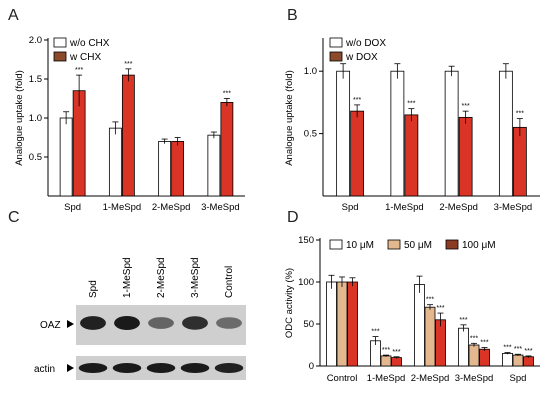 Image resolution: width=550 pixels, height=416 pixels. I want to click on western-blot: Spd 1-MeSpd 2-MeSpd 3-MeSpd Control OAZ actin, so click(140, 318).